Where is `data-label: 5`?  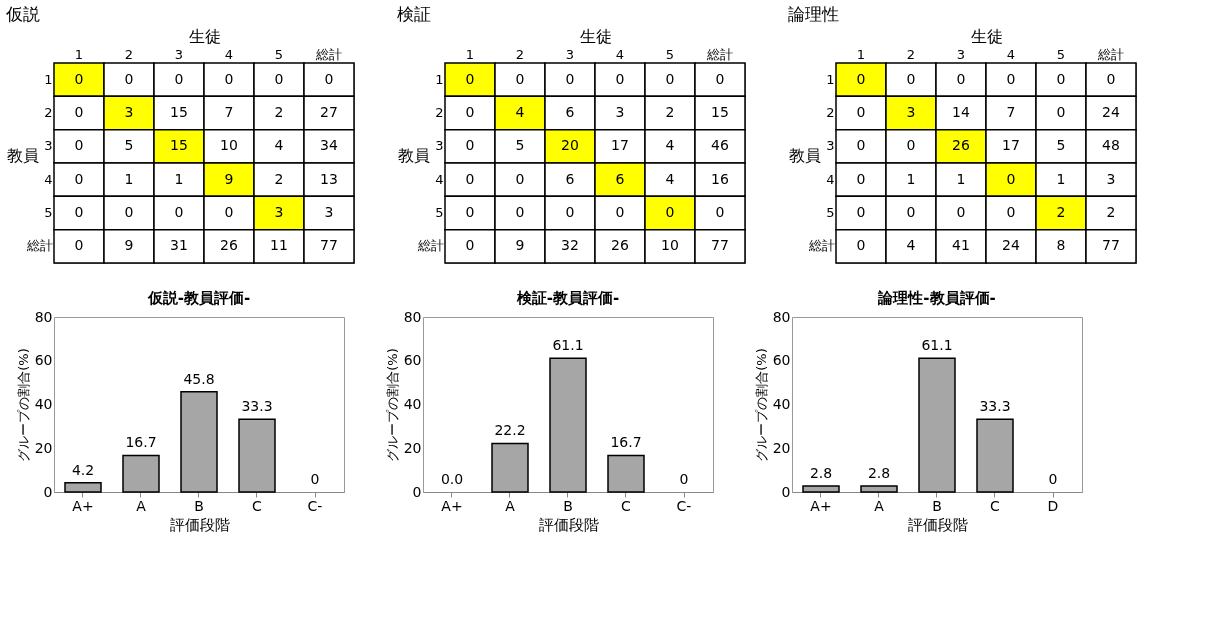 data-label: 5 is located at coordinates (129, 145).